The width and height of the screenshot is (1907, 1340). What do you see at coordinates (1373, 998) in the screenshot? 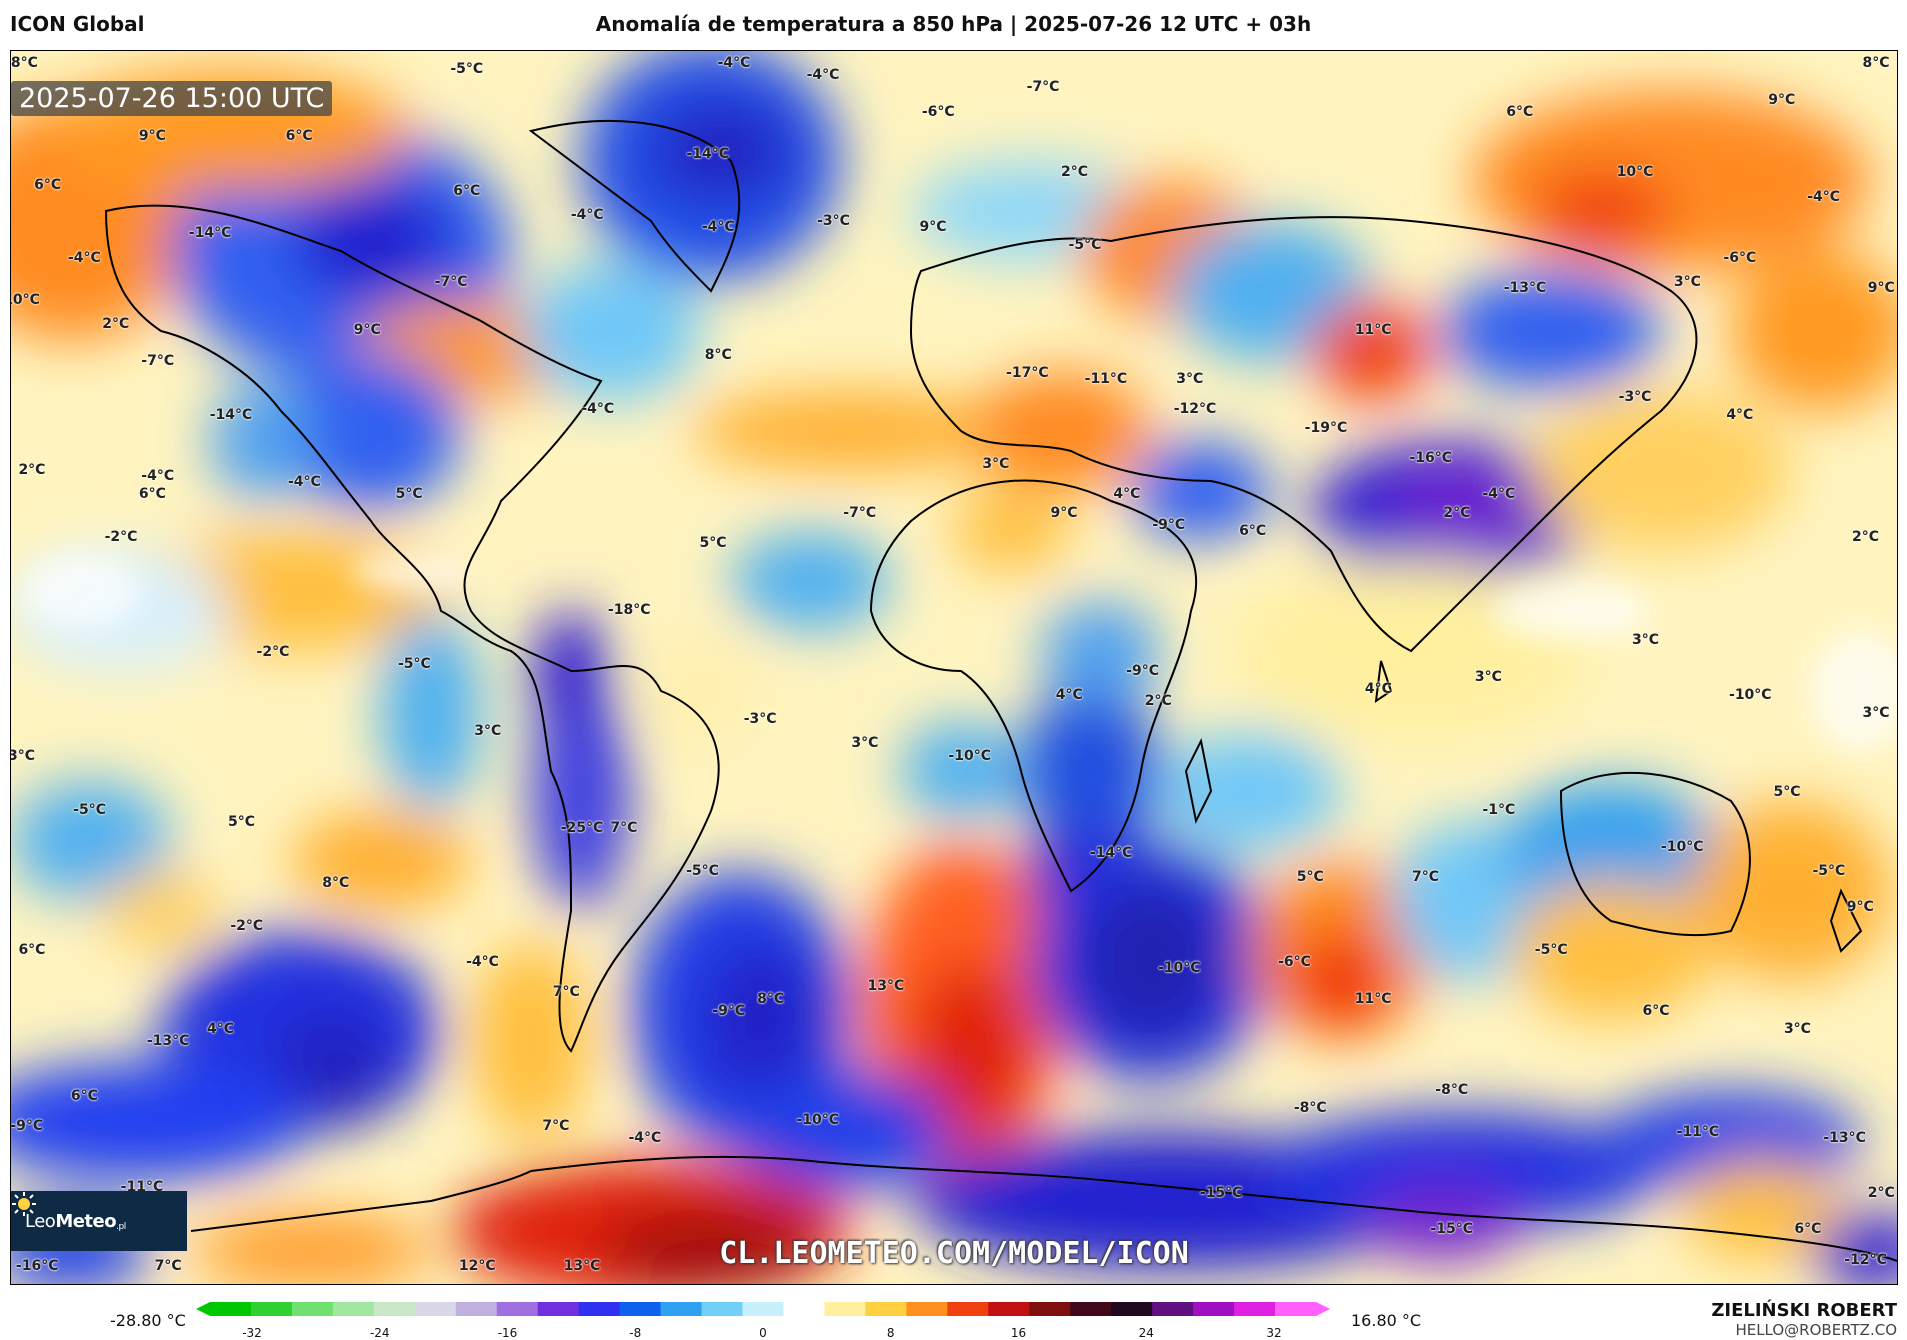
I see `temperature-label: 11°C` at bounding box center [1373, 998].